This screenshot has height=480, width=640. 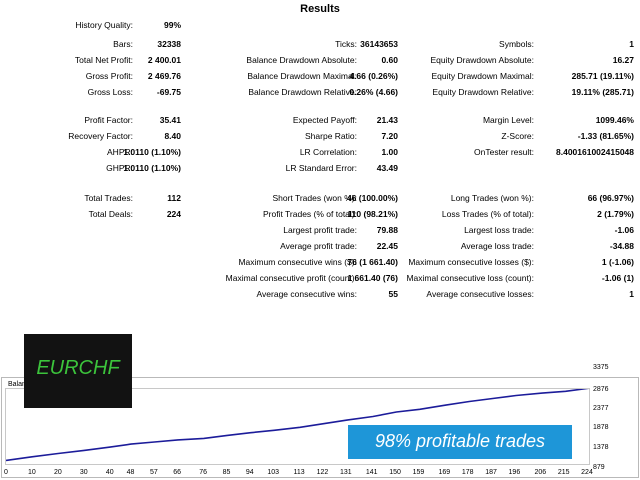 What do you see at coordinates (601, 389) in the screenshot?
I see `y-tick-label: 2876` at bounding box center [601, 389].